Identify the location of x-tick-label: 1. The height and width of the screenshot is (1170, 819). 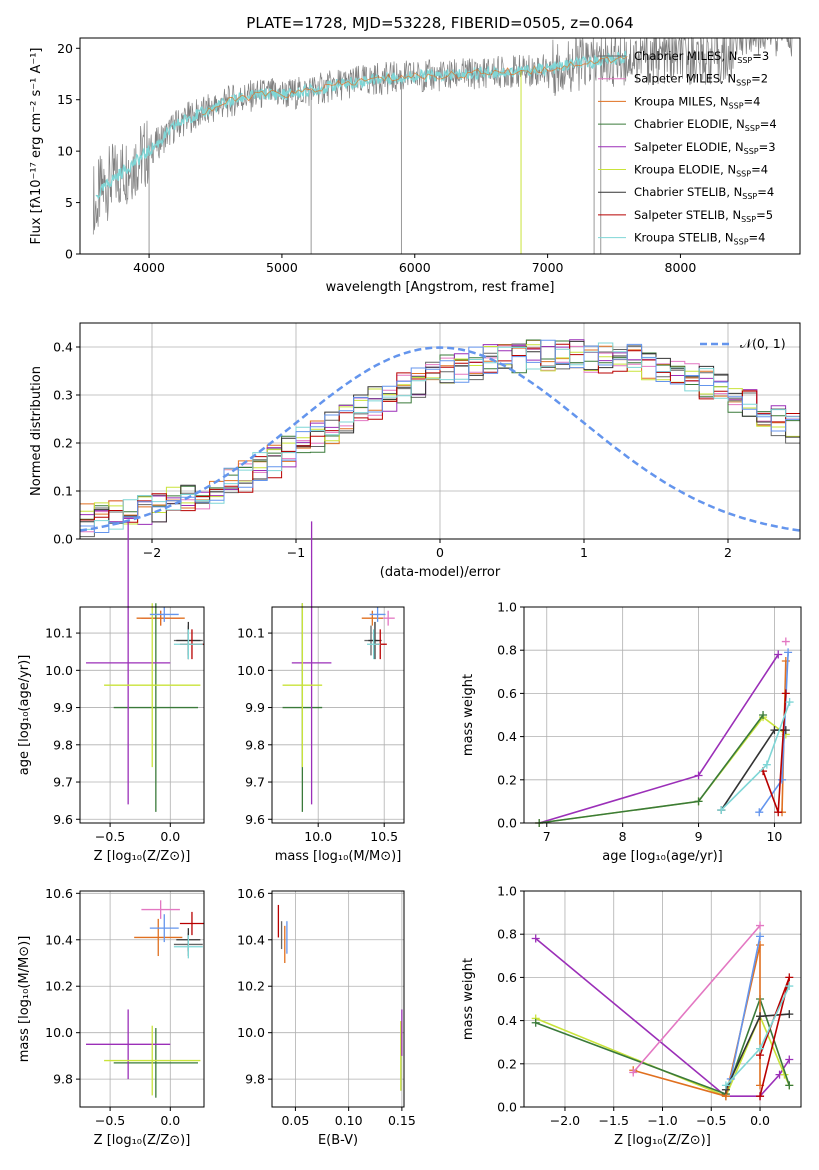
(584, 552).